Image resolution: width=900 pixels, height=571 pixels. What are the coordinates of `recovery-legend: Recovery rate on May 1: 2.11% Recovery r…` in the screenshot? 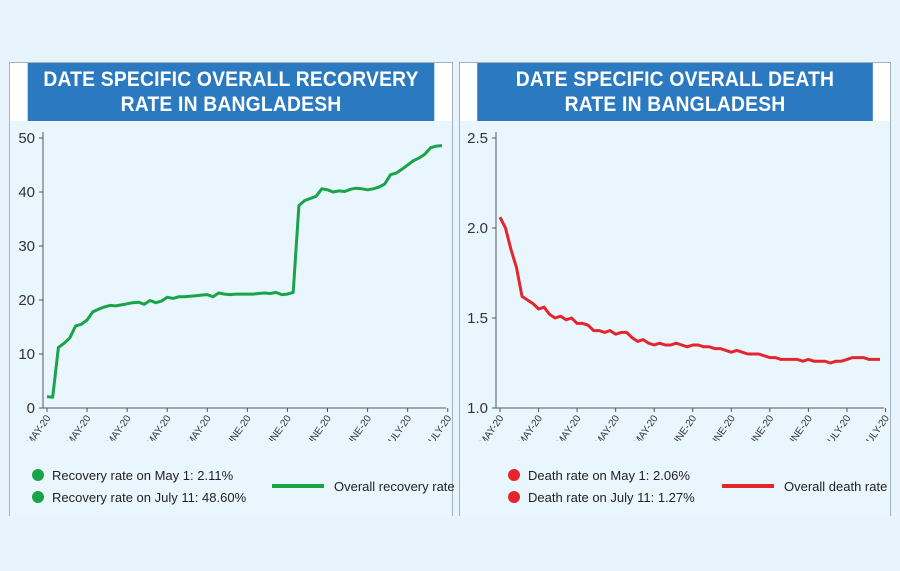 It's located at (139, 486).